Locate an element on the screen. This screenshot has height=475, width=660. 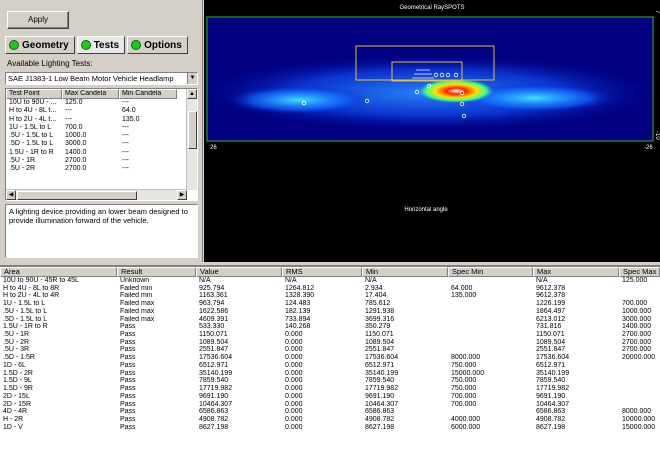
chevron-down-icon: ▼ is located at coordinates (192, 78).